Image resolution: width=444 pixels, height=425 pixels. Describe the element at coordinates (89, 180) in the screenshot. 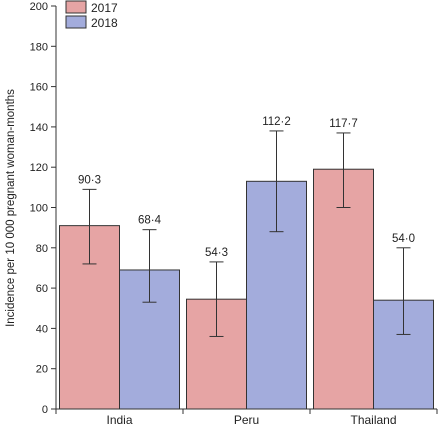

I see `data-label-2017-india: 90·3` at that location.